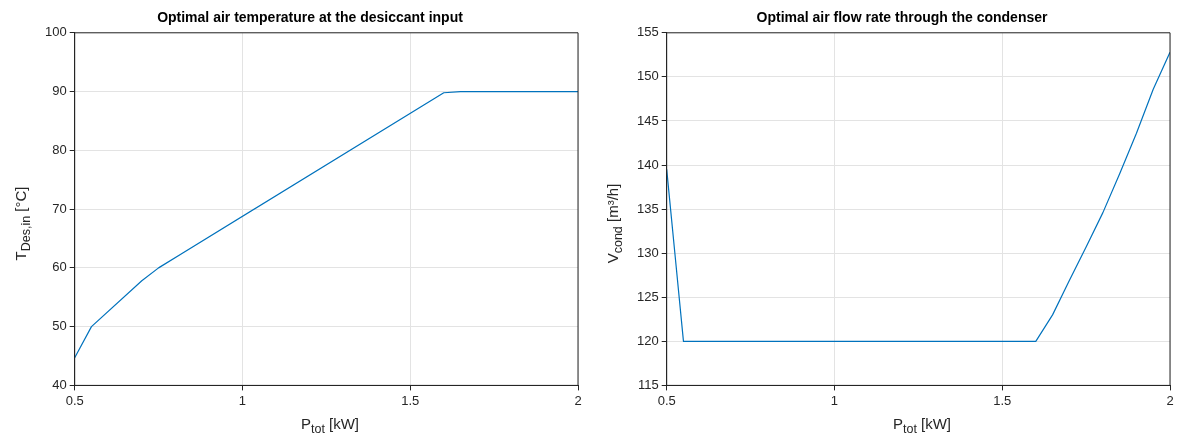 This screenshot has width=1192, height=446. Describe the element at coordinates (902, 17) in the screenshot. I see `chart-title: Optimal air flow rate through the condenser` at that location.